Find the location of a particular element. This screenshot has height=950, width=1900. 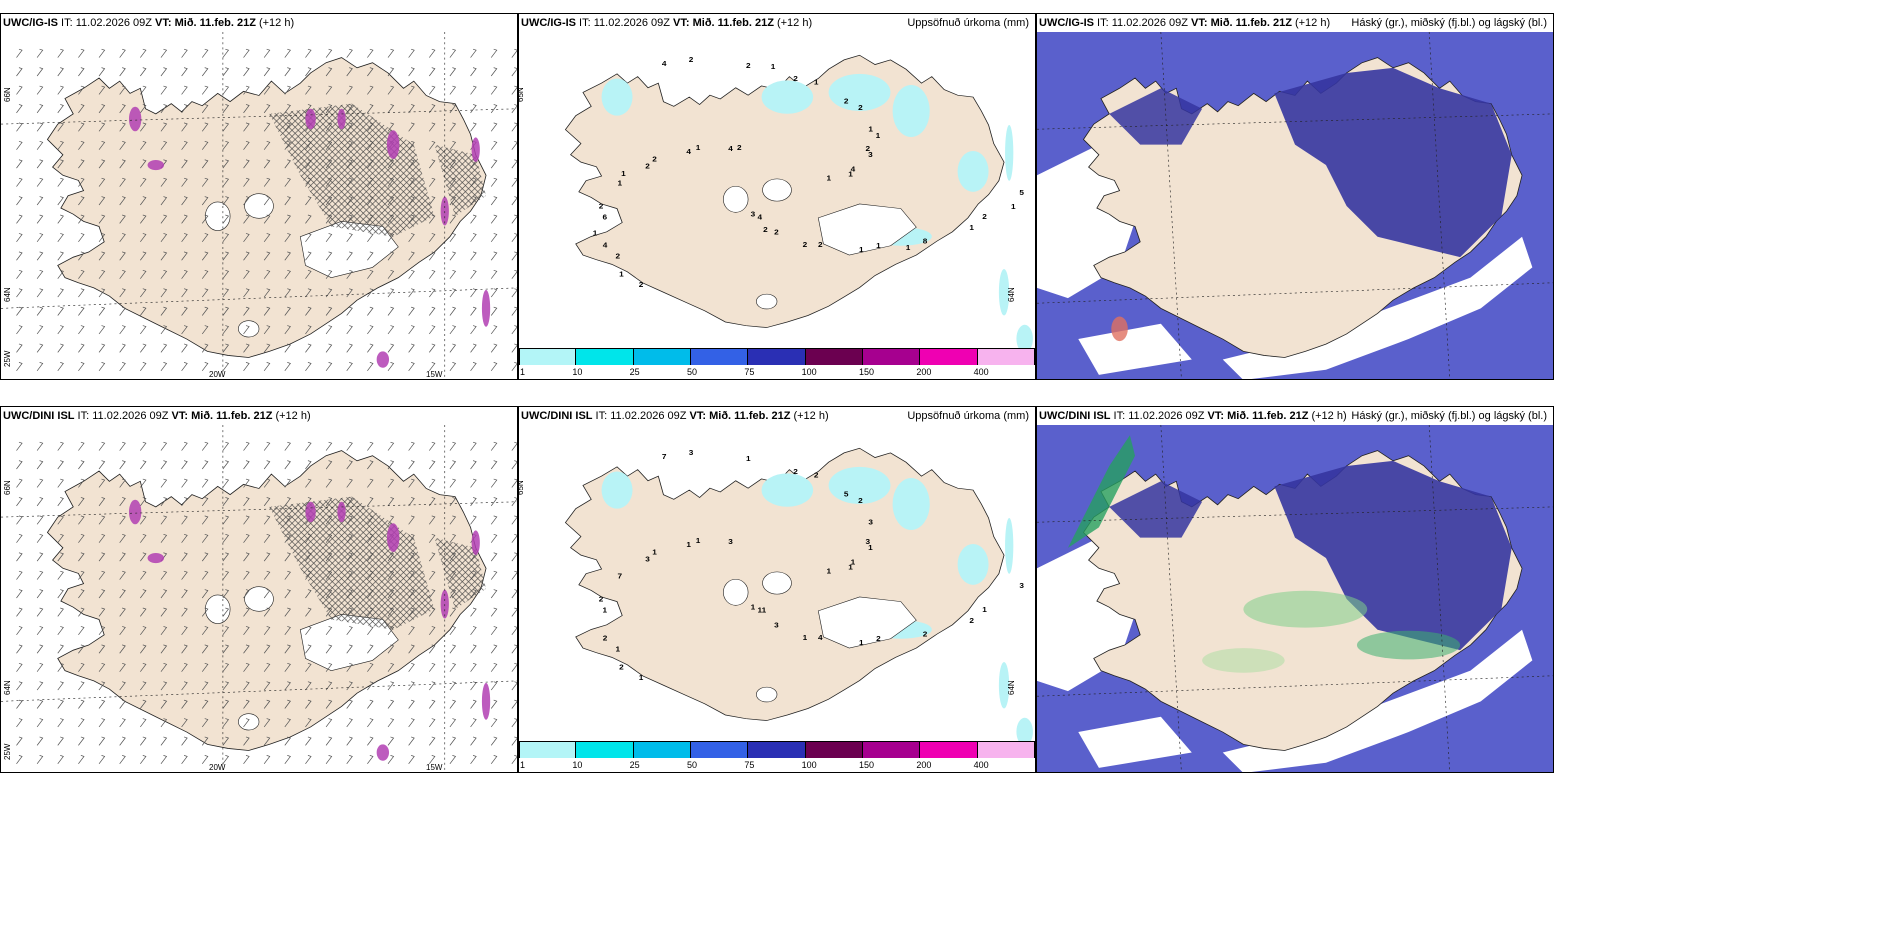

precip-value: 6 is located at coordinates (604, 217).